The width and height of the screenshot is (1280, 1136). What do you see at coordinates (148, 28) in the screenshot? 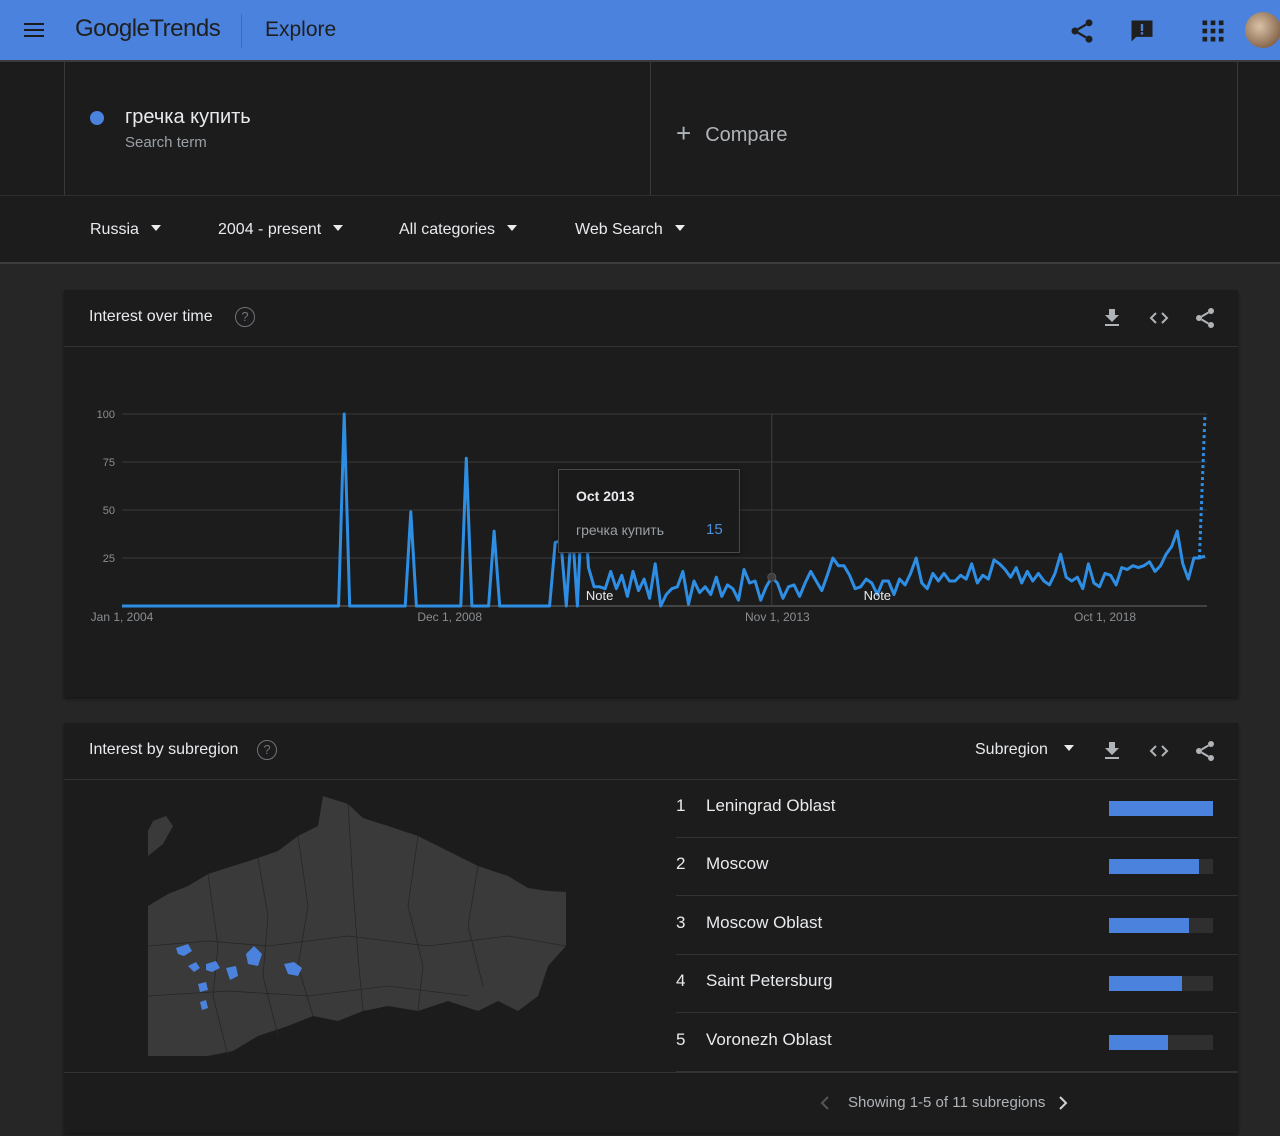
I see `google-trends-logo: GoogleTrends` at bounding box center [148, 28].